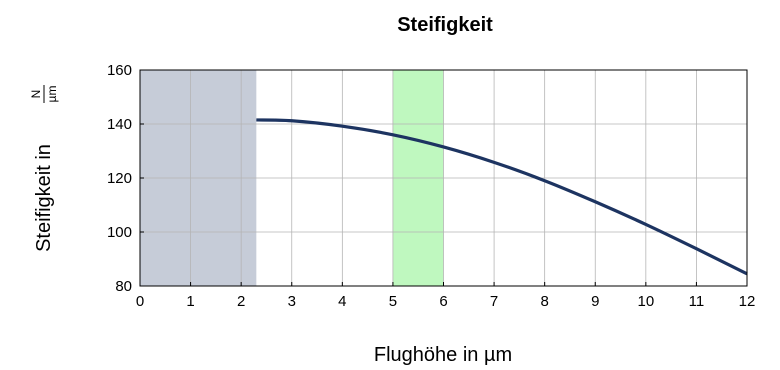 This screenshot has height=370, width=780. Describe the element at coordinates (494, 301) in the screenshot. I see `x-tick-label: 7` at that location.